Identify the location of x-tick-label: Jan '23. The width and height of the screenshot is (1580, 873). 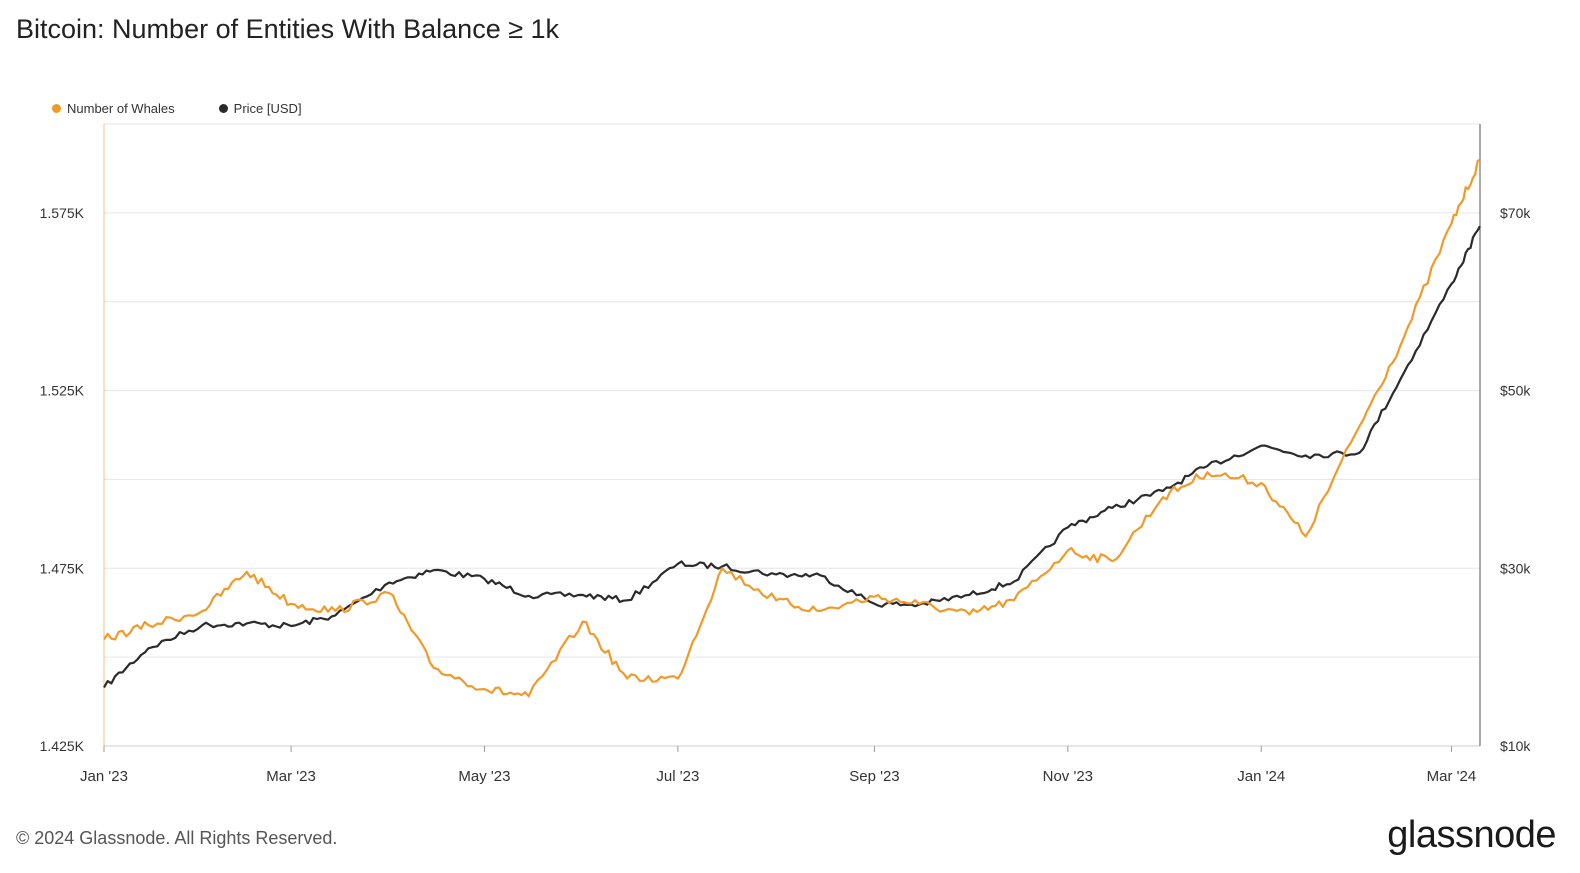
(104, 776).